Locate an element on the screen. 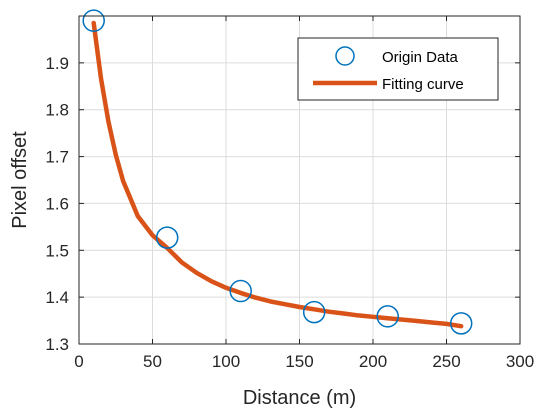 The image size is (550, 414). x-tick-label: 50 is located at coordinates (152, 361).